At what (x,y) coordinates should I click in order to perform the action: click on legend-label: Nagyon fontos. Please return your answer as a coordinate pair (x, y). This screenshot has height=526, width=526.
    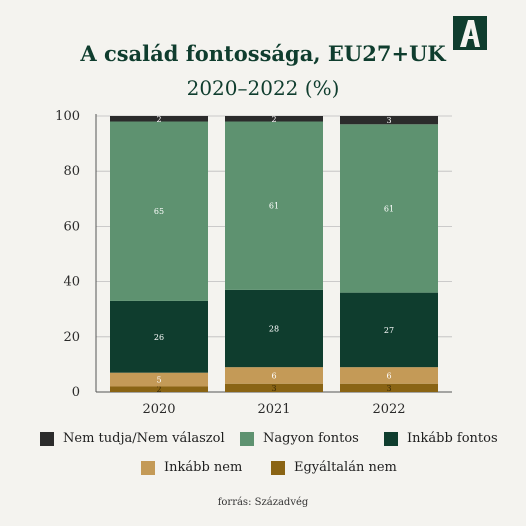
    Looking at the image, I should click on (311, 438).